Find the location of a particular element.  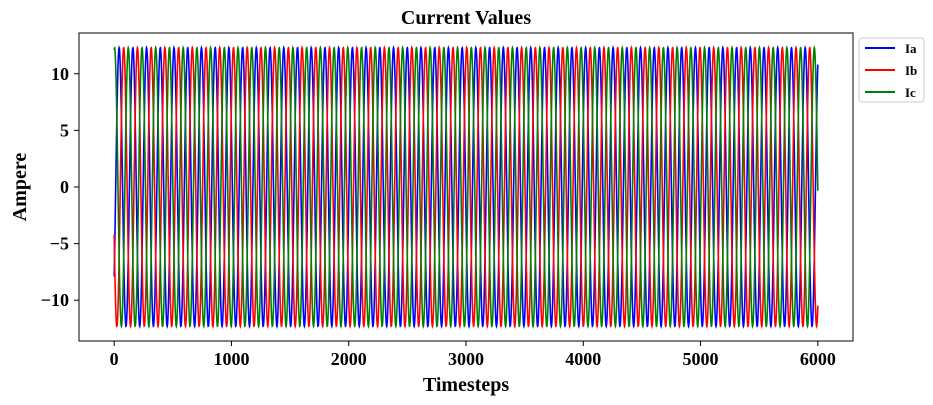

x-tick-label: 2000 is located at coordinates (349, 359).